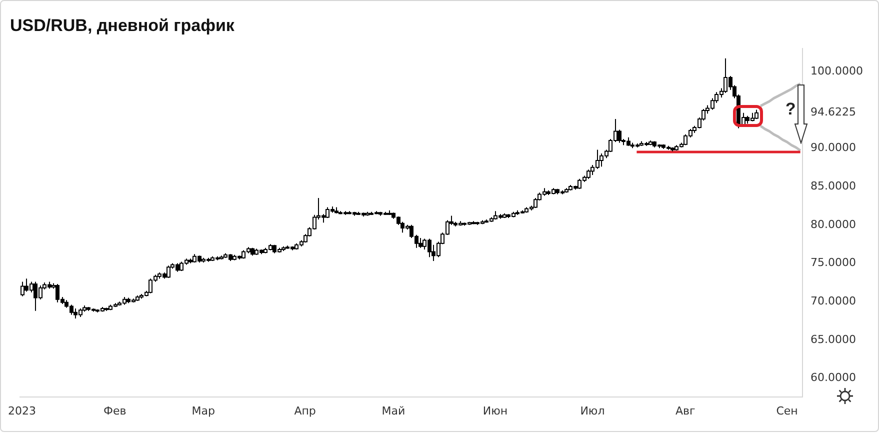 The height and width of the screenshot is (444, 879). What do you see at coordinates (122, 25) in the screenshot?
I see `chart-title: USD/RUB, дневной график` at bounding box center [122, 25].